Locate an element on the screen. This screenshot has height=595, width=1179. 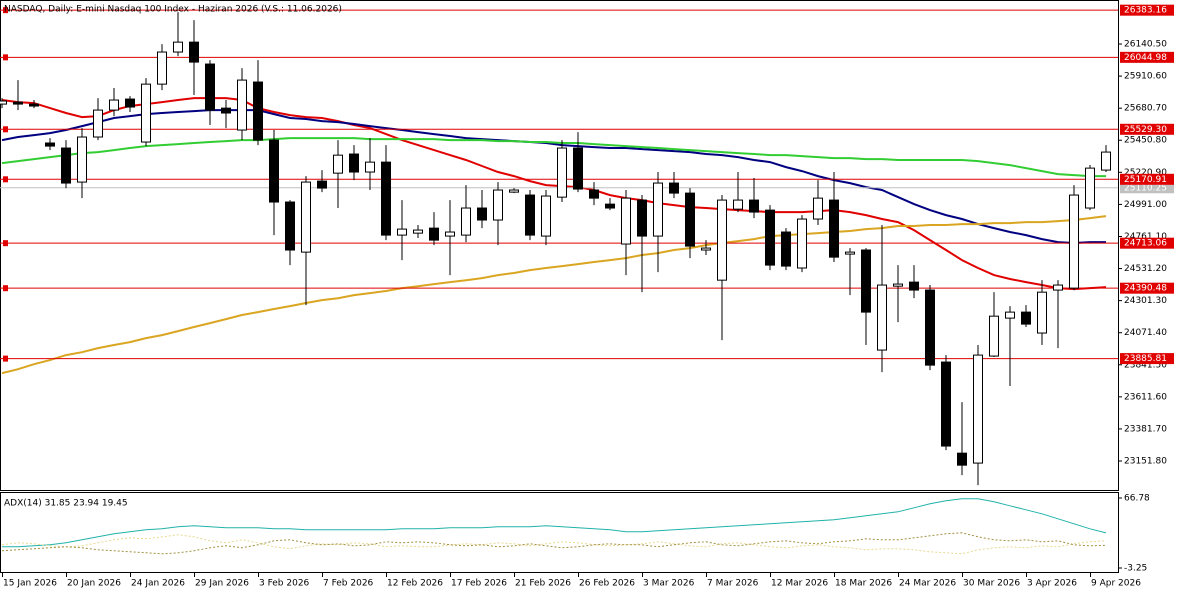
y-tick-label: 23611.60 is located at coordinates (1145, 397).